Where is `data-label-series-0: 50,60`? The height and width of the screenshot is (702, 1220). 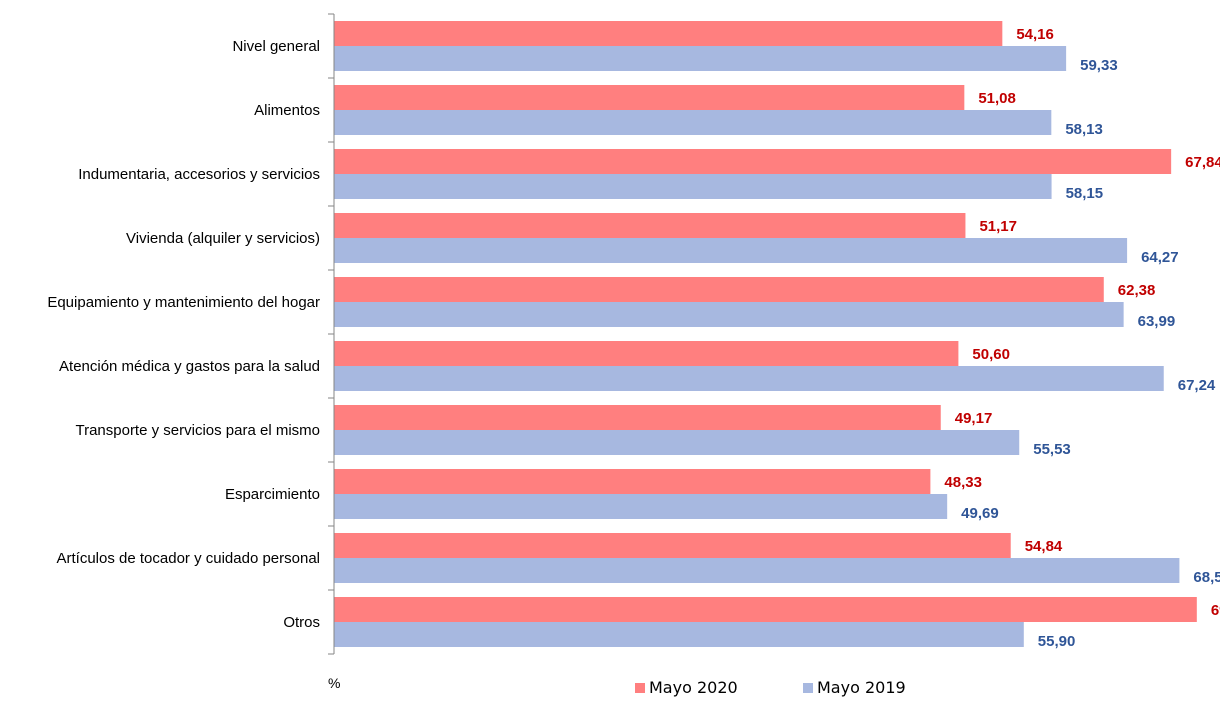
data-label-series-0: 50,60 is located at coordinates (991, 354).